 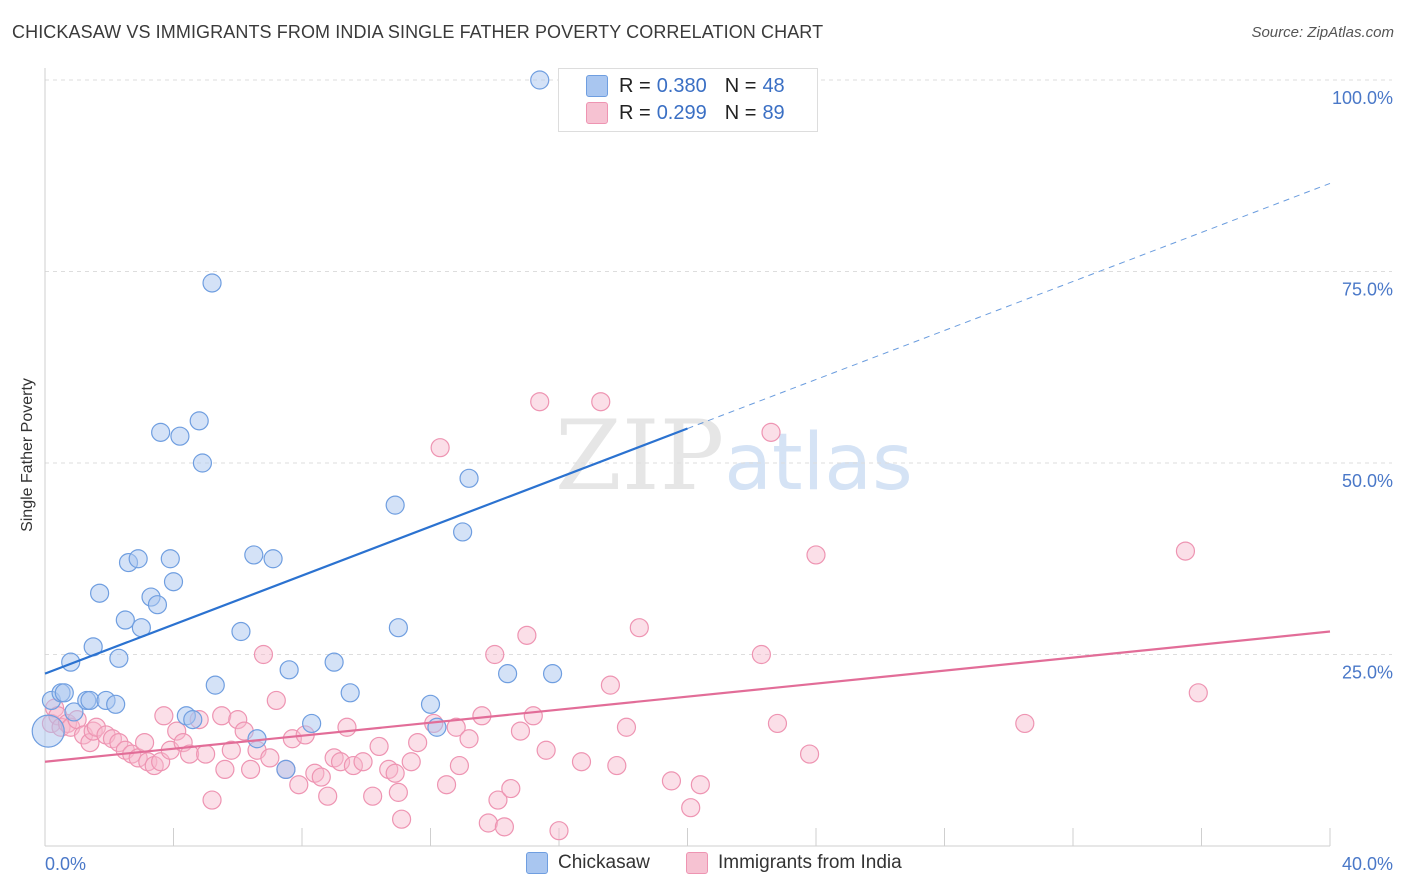 What do you see at coordinates (681, 85) in the screenshot?
I see `legend-r-value: 0.380` at bounding box center [681, 85].